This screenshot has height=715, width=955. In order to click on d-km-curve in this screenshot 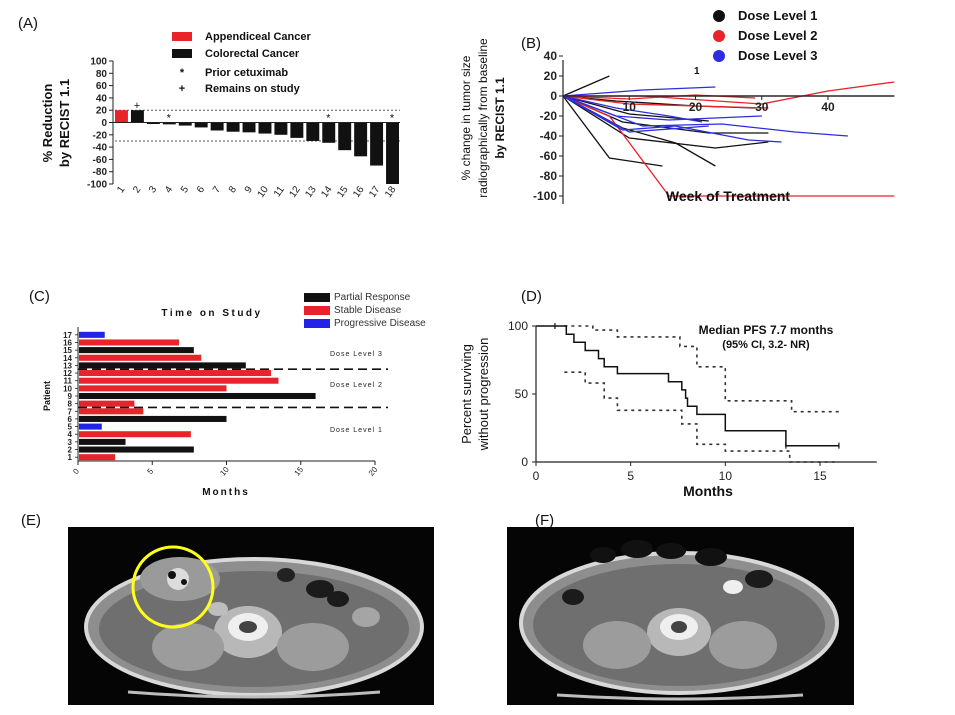, I will do `click(687, 386)`.